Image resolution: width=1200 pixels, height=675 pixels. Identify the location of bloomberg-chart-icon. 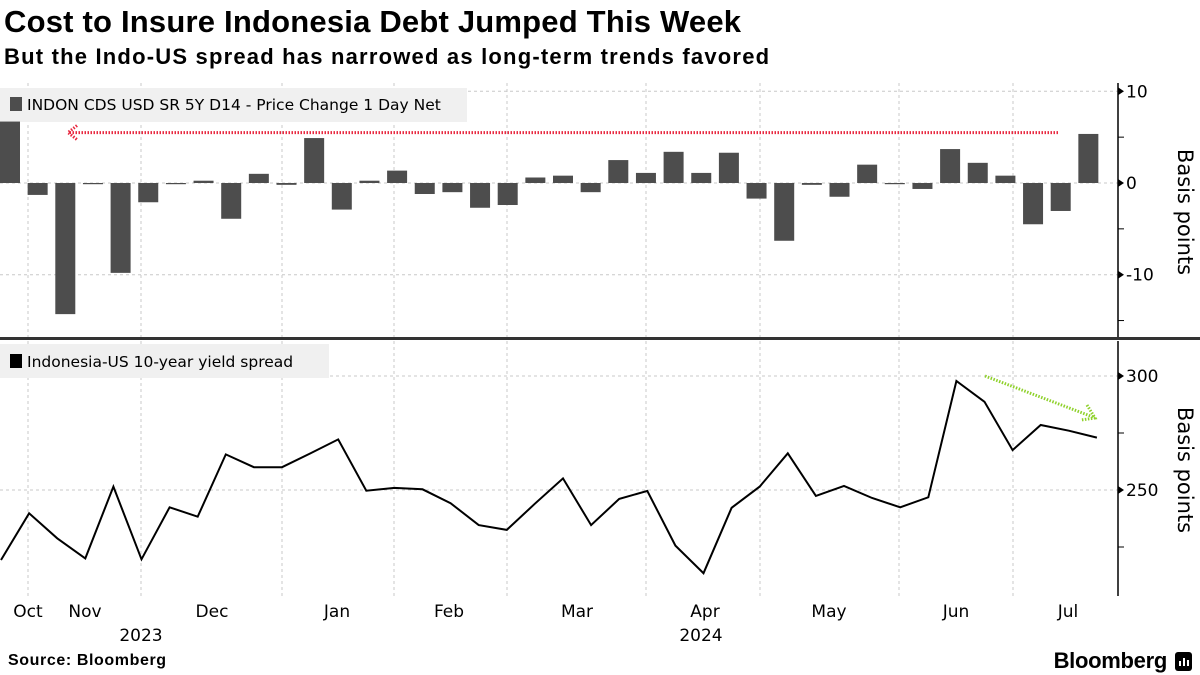
(1183, 661).